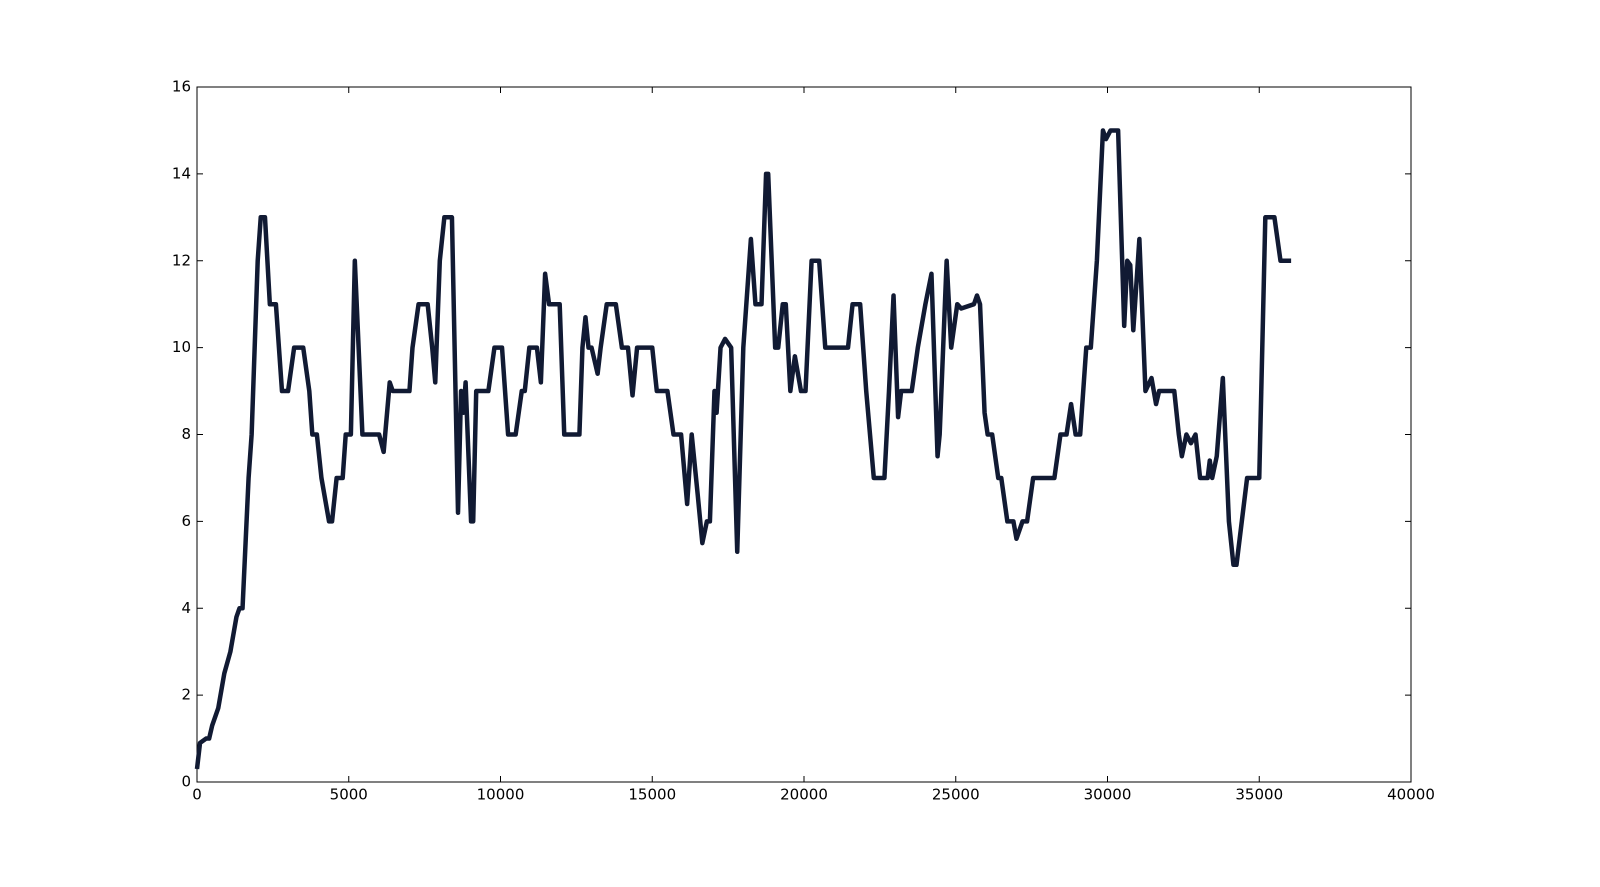 The width and height of the screenshot is (1600, 887). Describe the element at coordinates (181, 347) in the screenshot. I see `y-tick-label: 10` at that location.